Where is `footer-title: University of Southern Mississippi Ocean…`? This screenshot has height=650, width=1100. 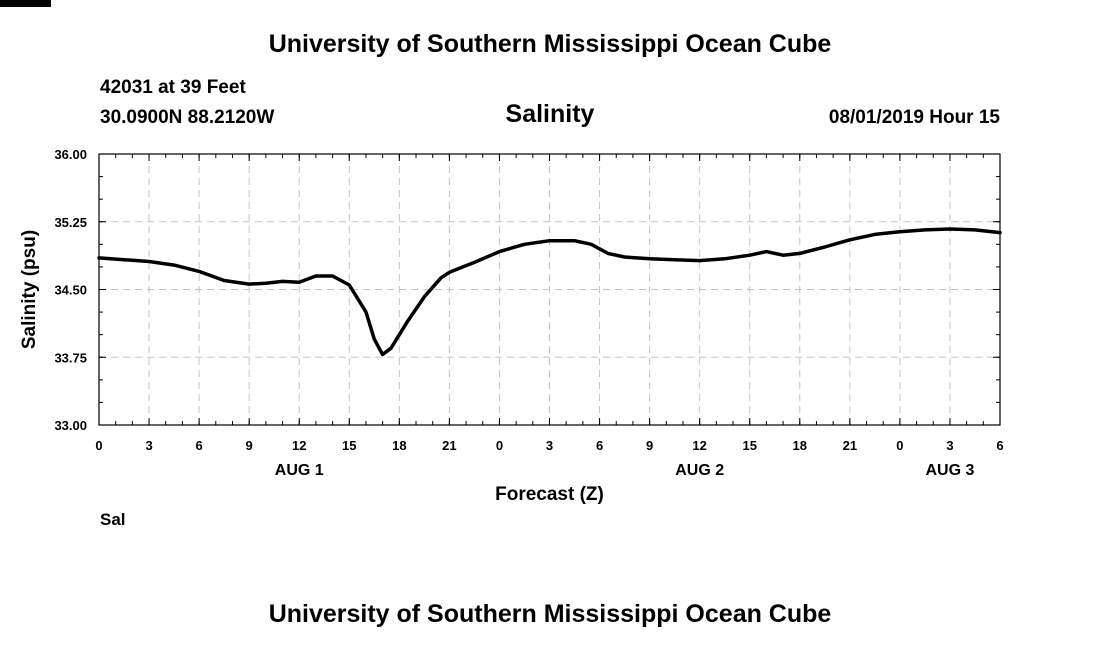 footer-title: University of Southern Mississippi Ocean… is located at coordinates (550, 614).